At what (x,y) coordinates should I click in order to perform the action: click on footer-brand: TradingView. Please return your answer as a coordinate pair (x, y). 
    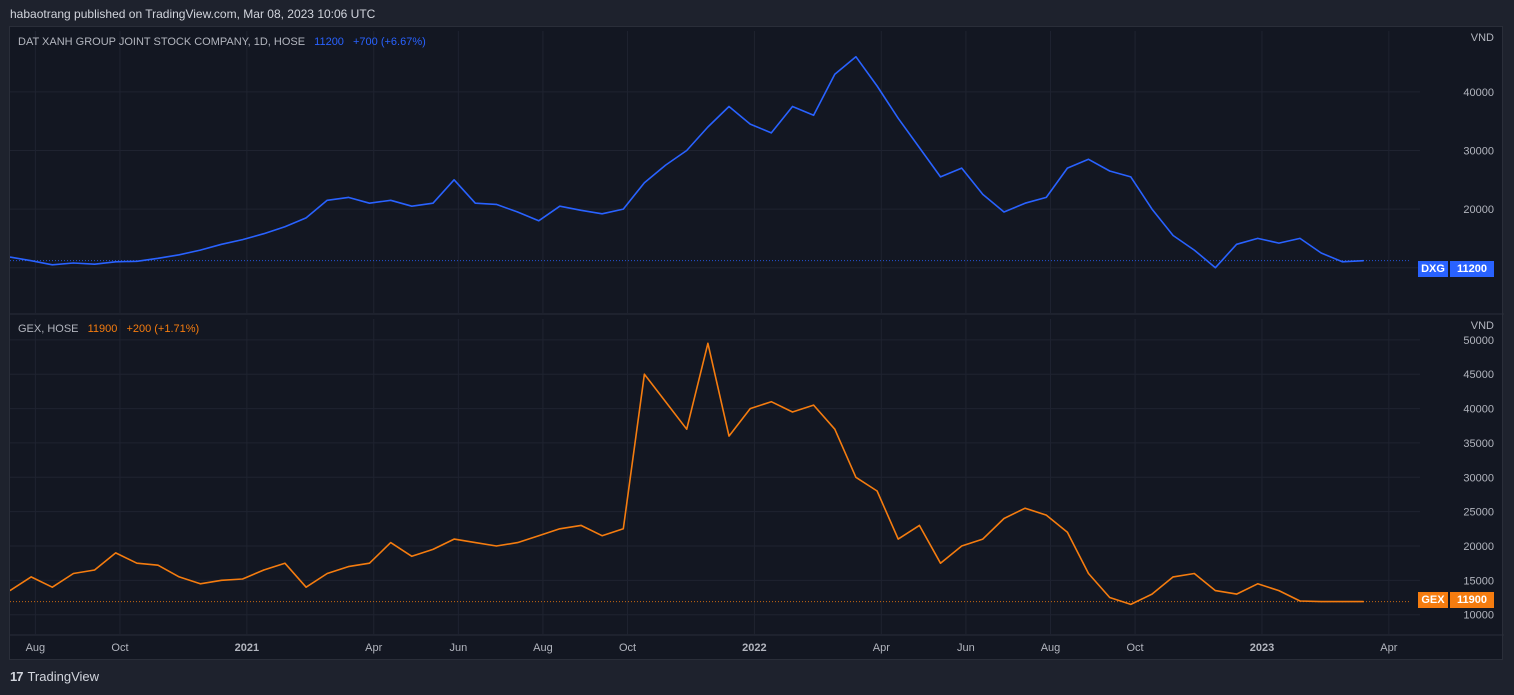
    Looking at the image, I should click on (63, 676).